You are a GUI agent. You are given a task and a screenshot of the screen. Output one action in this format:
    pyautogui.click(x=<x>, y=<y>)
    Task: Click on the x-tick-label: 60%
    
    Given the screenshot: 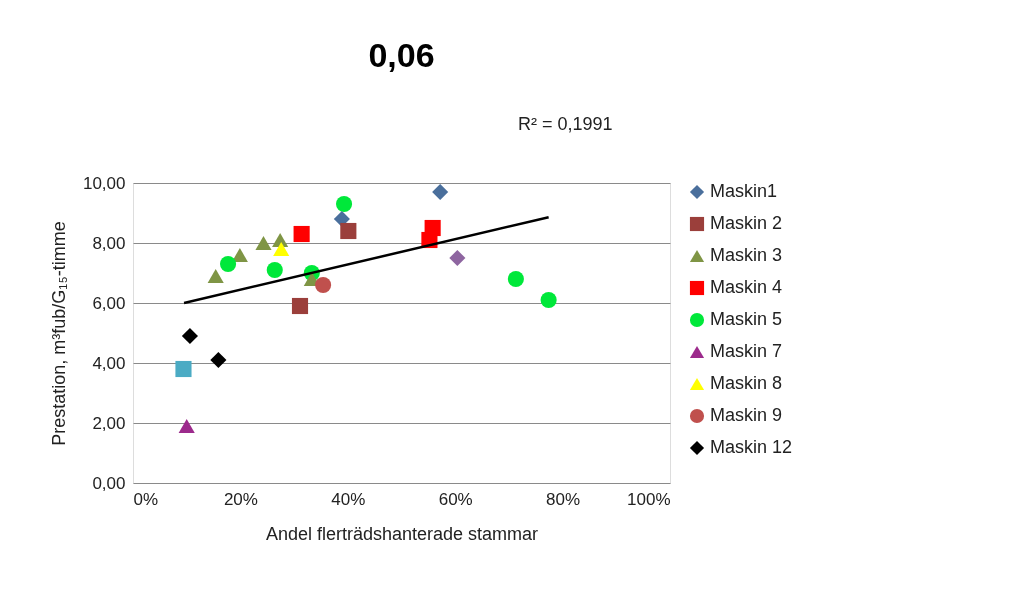 What is the action you would take?
    pyautogui.click(x=455, y=499)
    